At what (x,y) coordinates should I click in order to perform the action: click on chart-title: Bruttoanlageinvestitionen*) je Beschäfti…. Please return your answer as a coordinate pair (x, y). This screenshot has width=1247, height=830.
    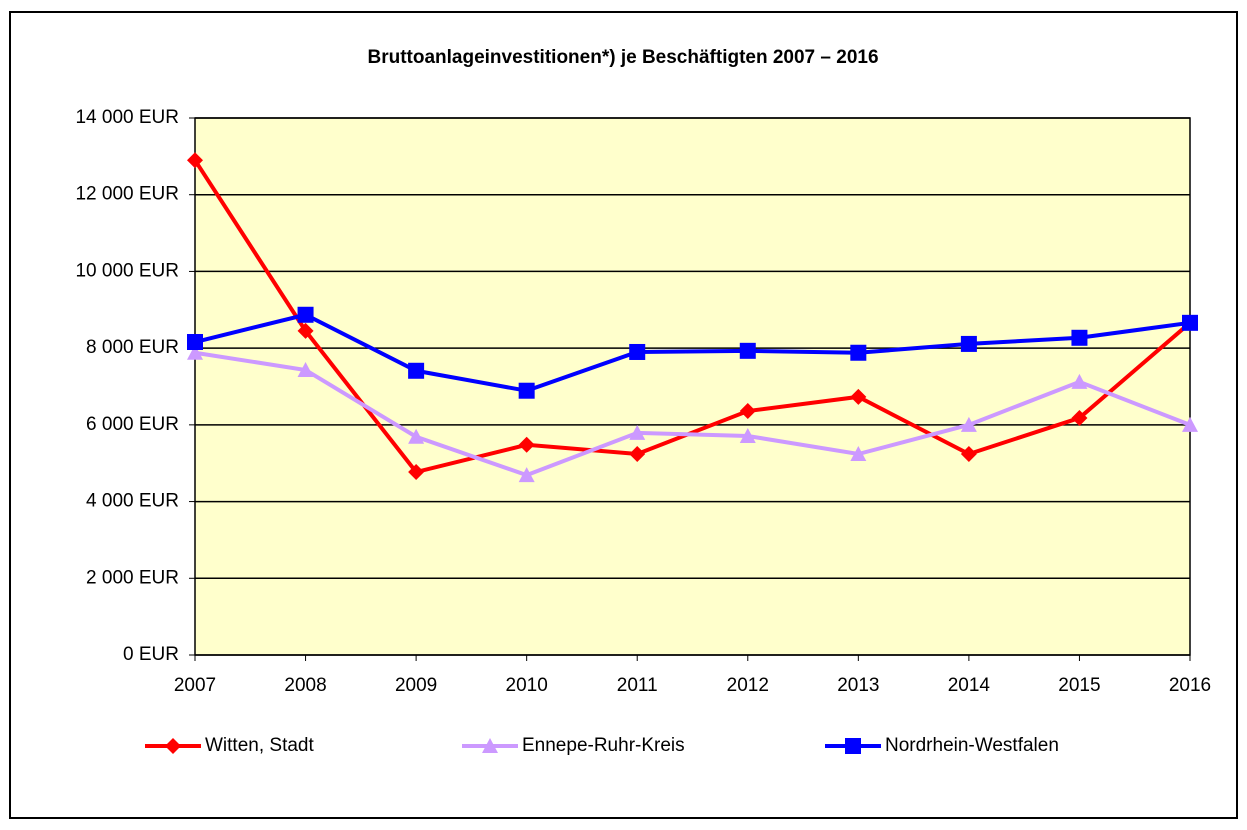
    Looking at the image, I should click on (622, 57).